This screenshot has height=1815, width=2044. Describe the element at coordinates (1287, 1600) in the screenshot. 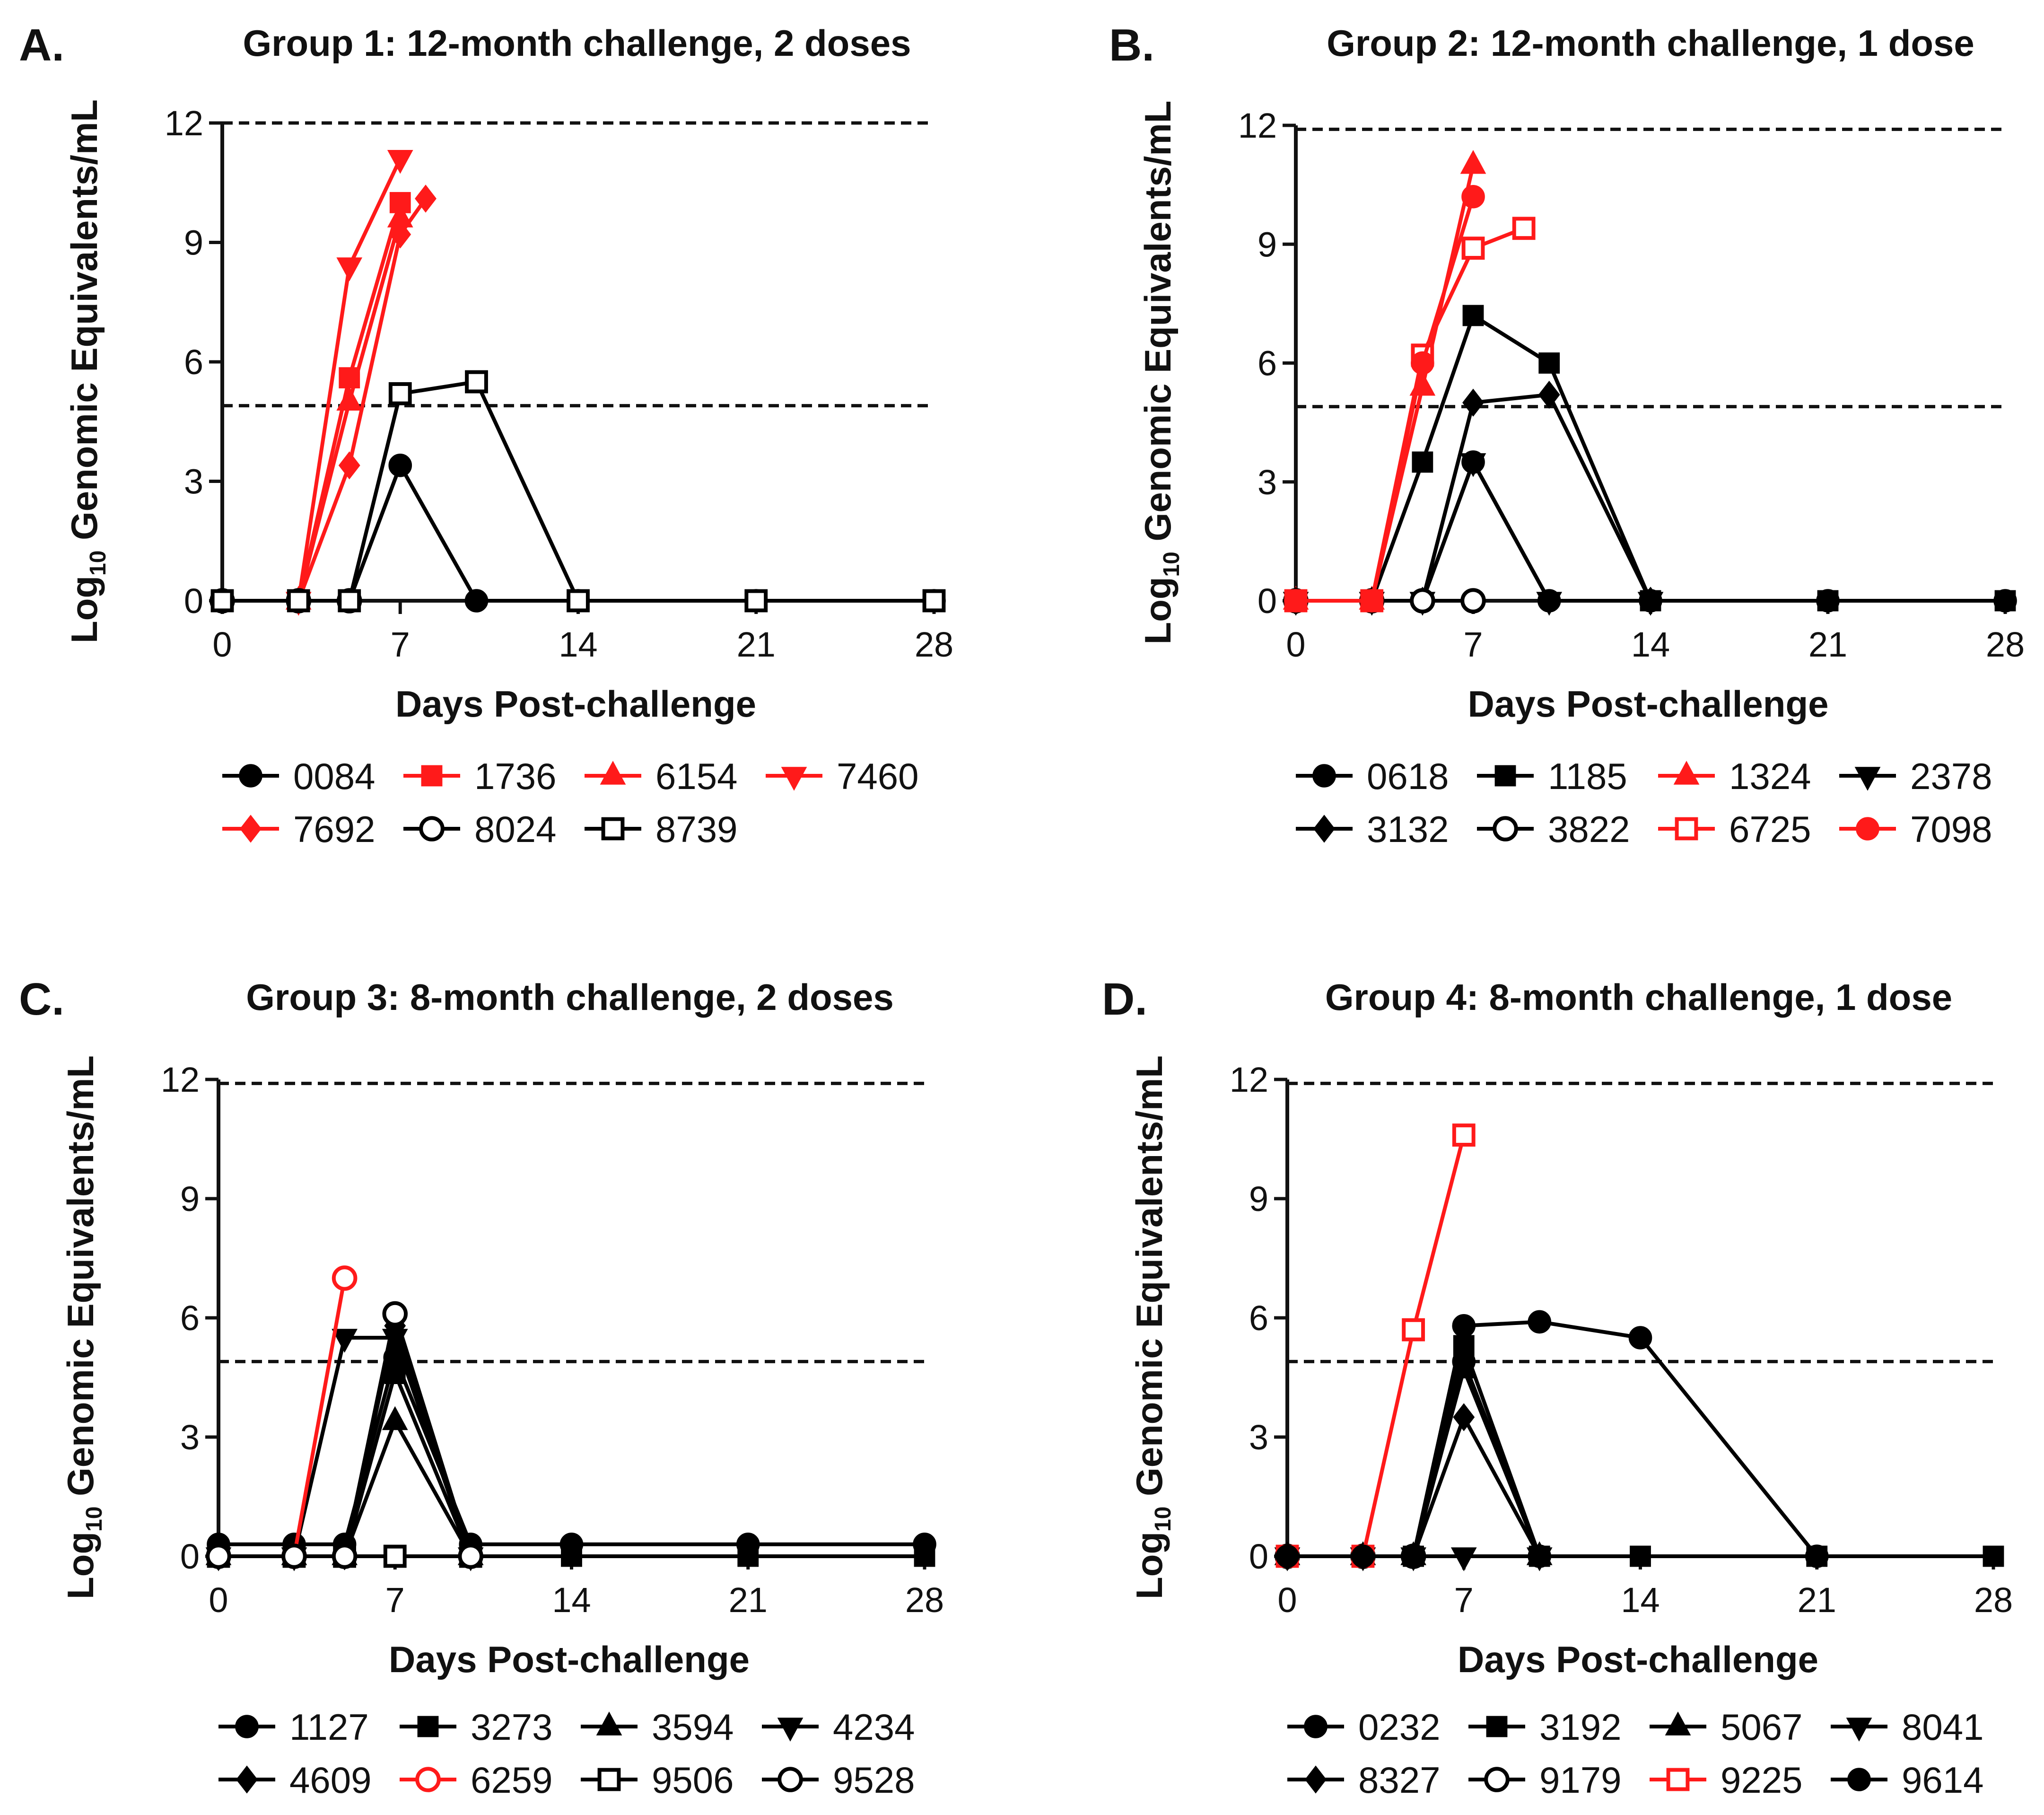

I see `x-tick-label: 0` at that location.